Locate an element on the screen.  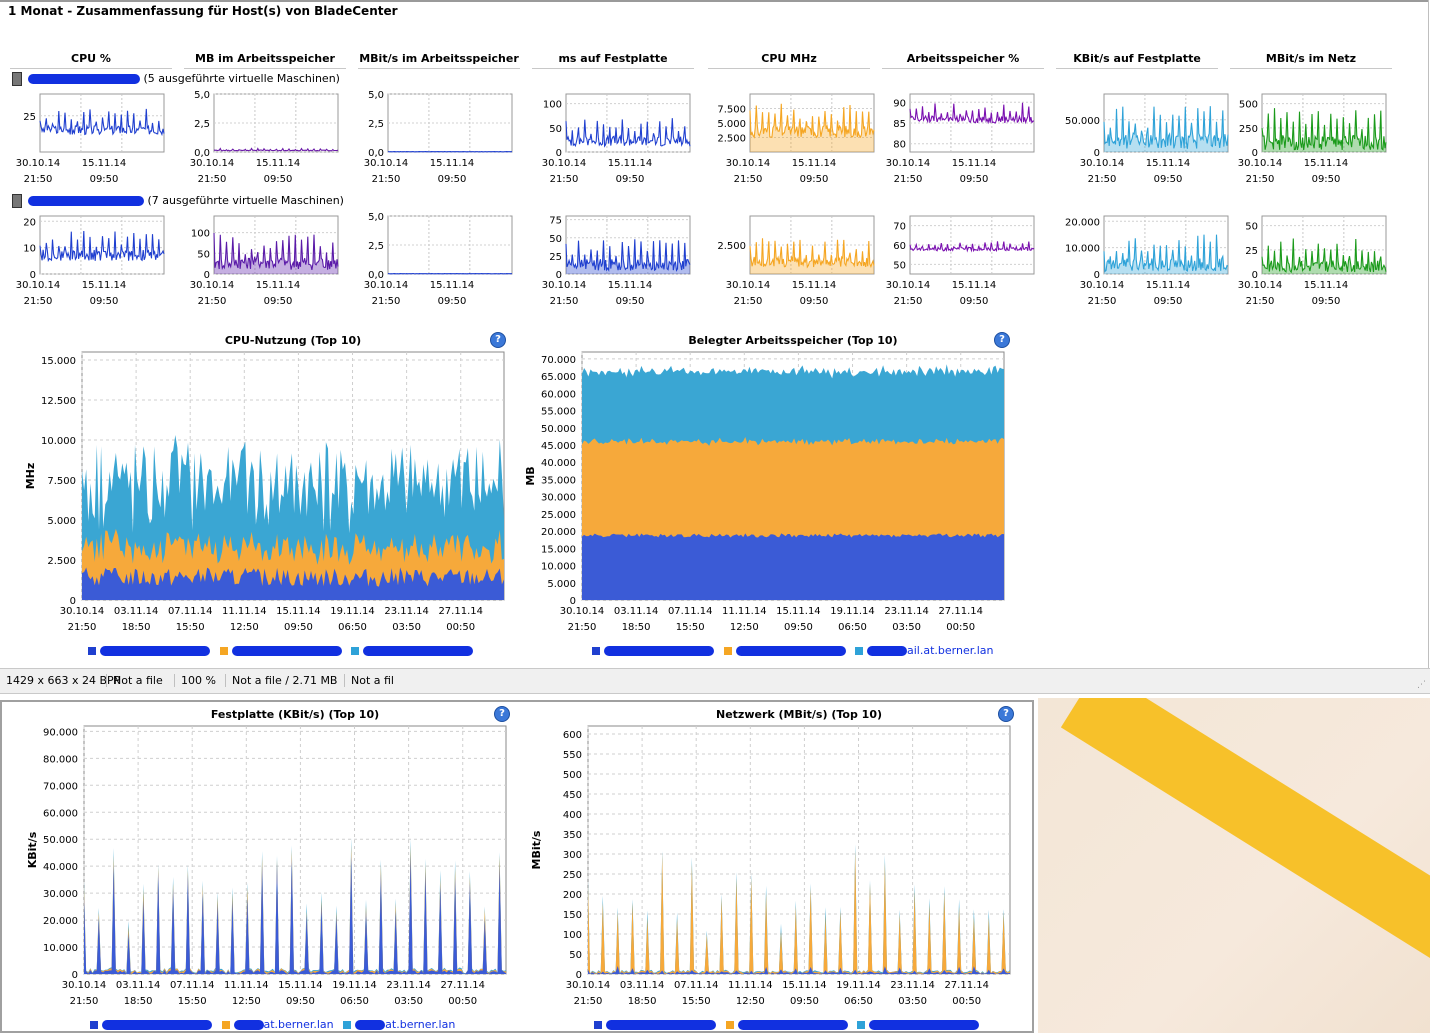
y-tick-label: 45.000 is located at coordinates (558, 446).